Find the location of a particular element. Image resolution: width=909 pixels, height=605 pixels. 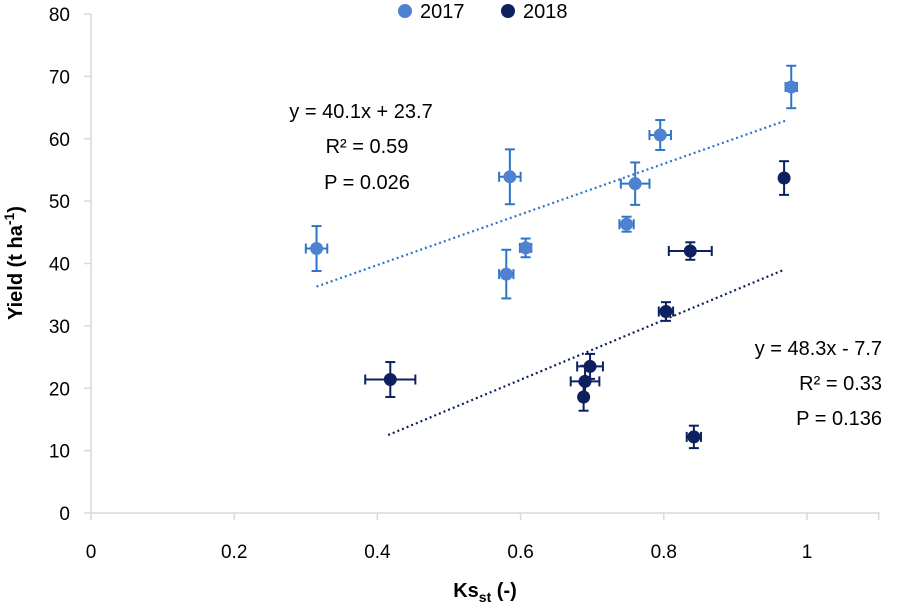

y-tick-label: 80 is located at coordinates (59, 15).